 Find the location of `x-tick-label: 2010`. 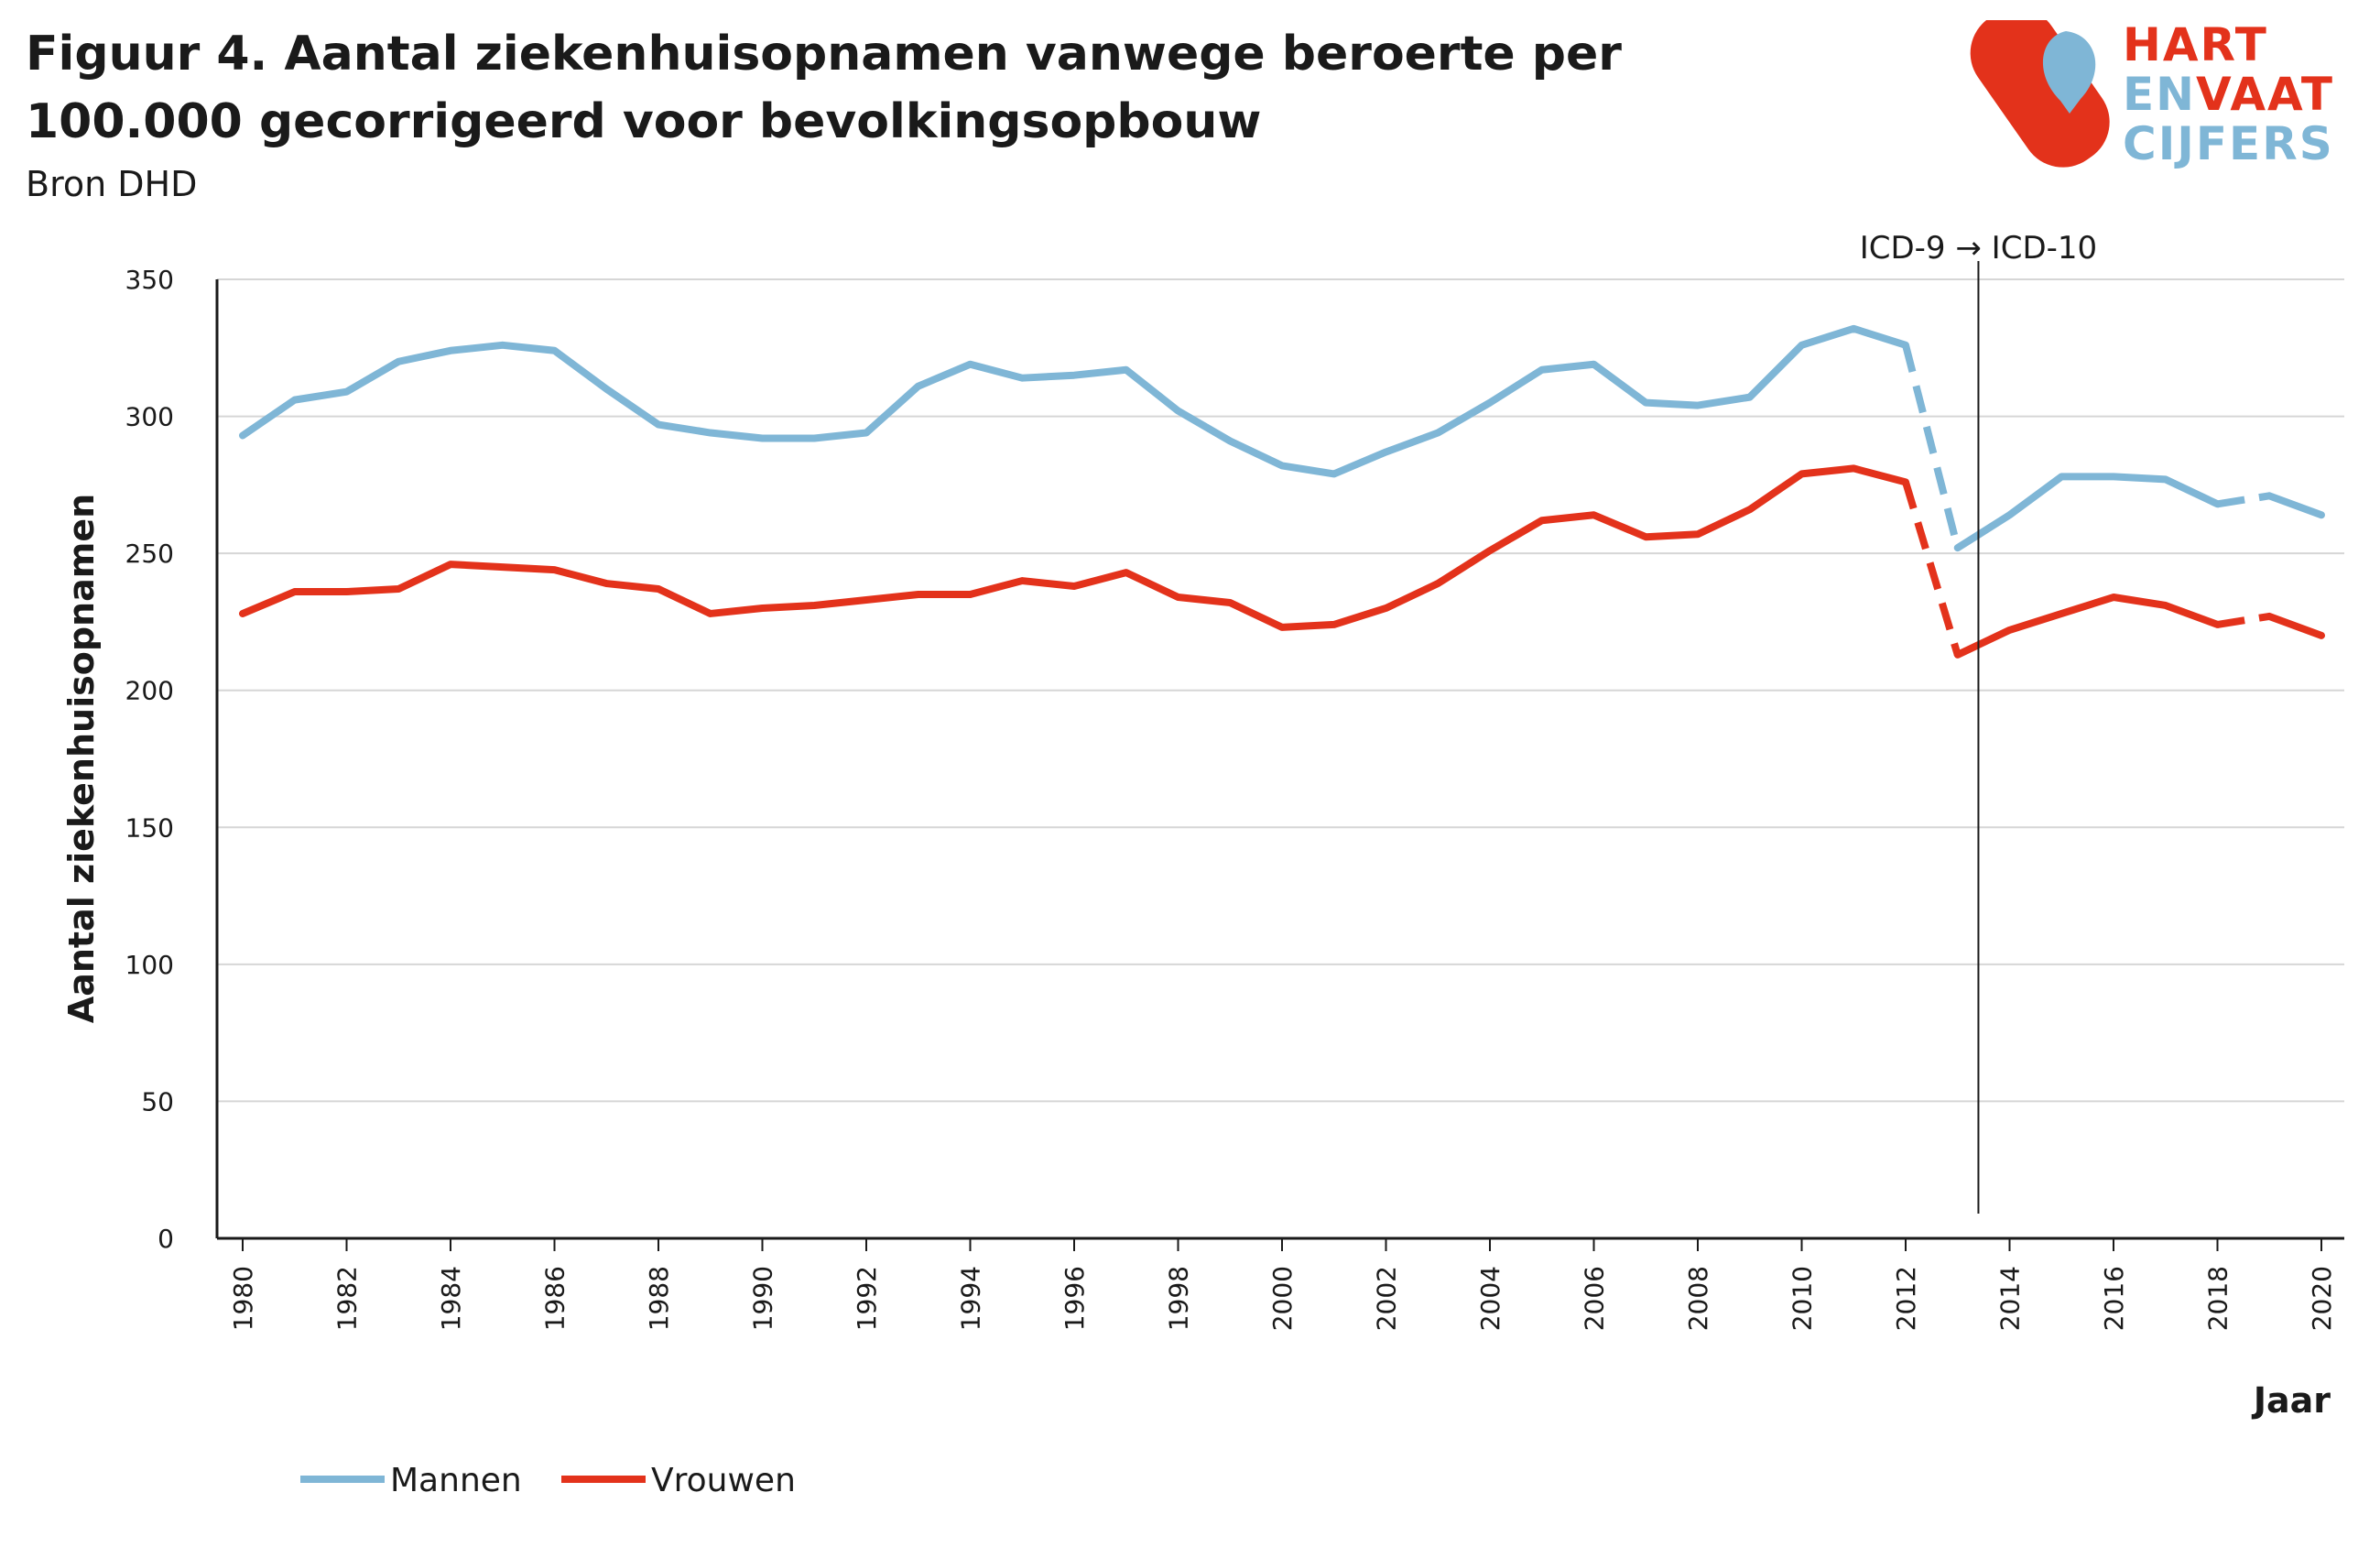

x-tick-label: 2010 is located at coordinates (1803, 1298).